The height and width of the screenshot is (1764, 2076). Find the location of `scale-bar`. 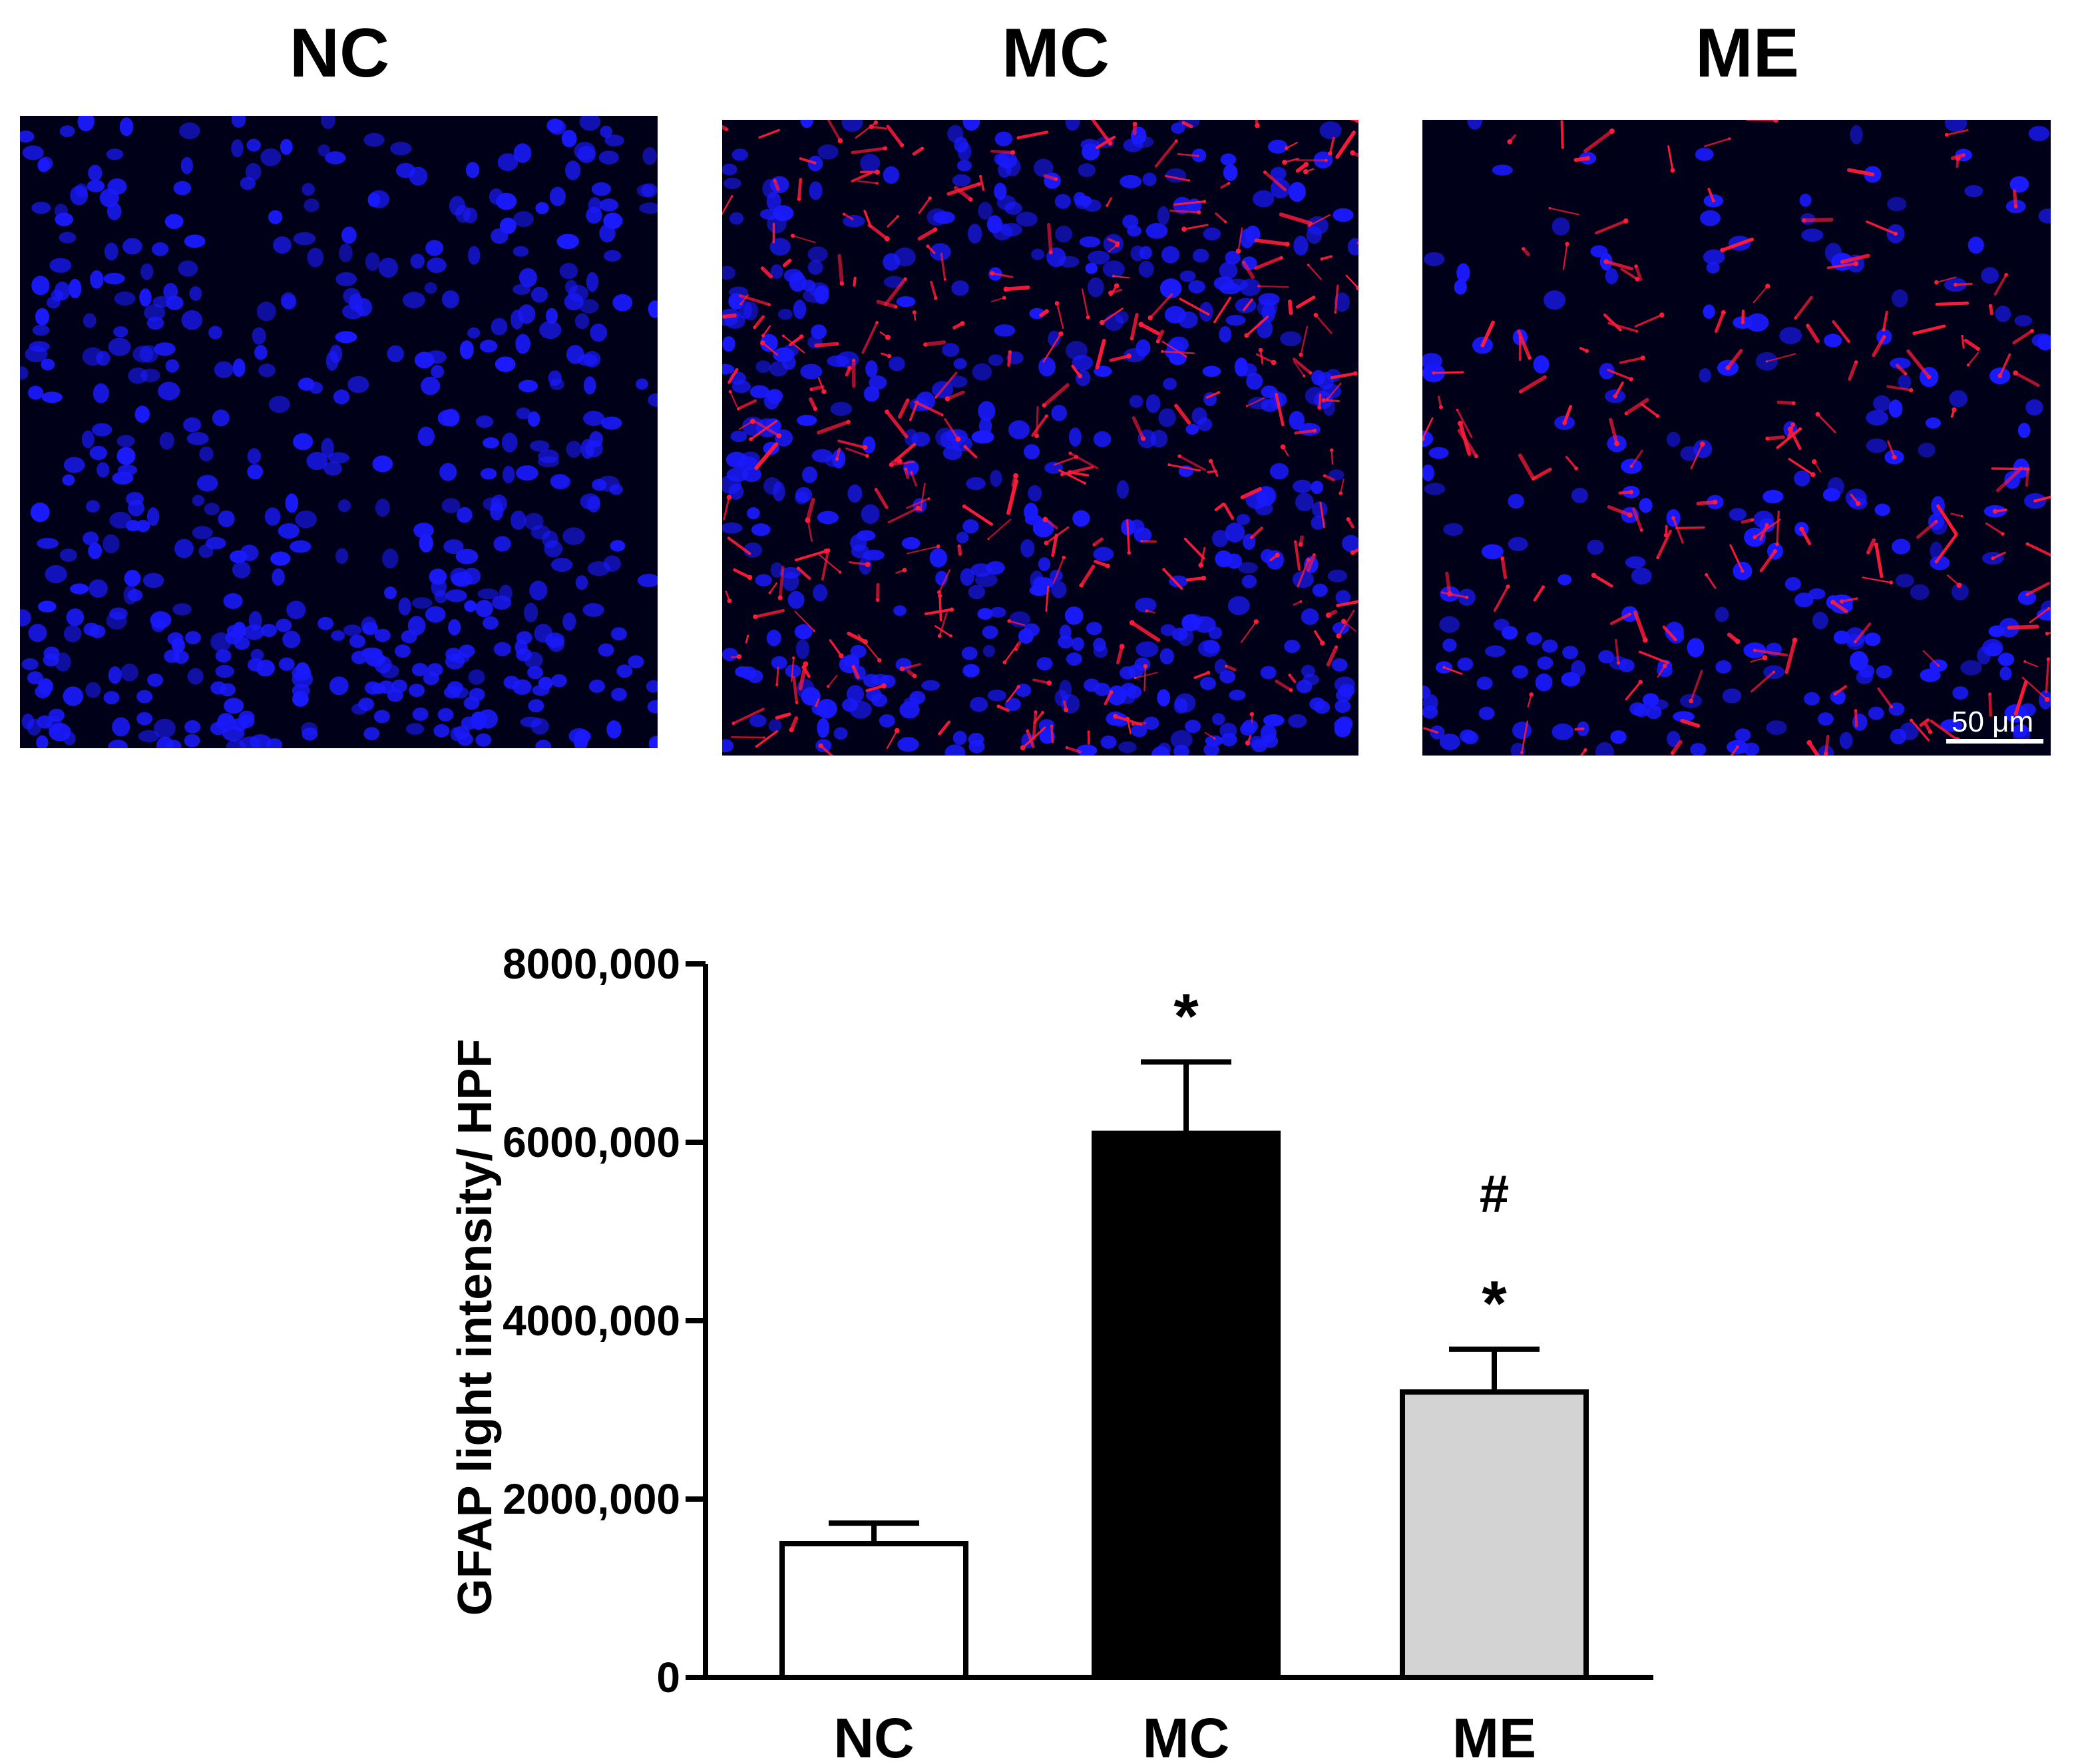

scale-bar is located at coordinates (1994, 741).